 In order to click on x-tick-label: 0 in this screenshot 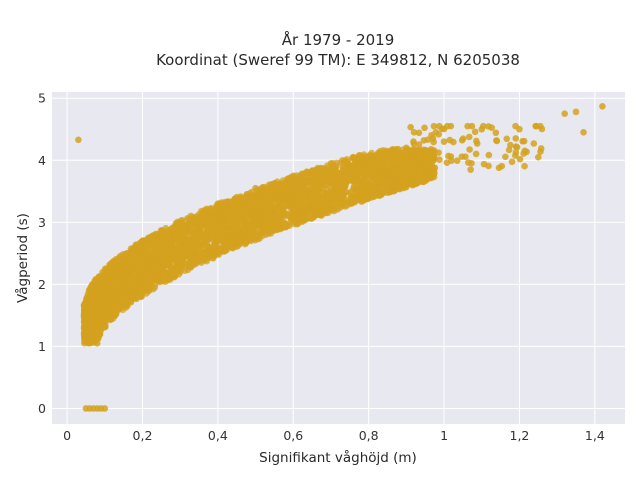, I will do `click(67, 435)`.